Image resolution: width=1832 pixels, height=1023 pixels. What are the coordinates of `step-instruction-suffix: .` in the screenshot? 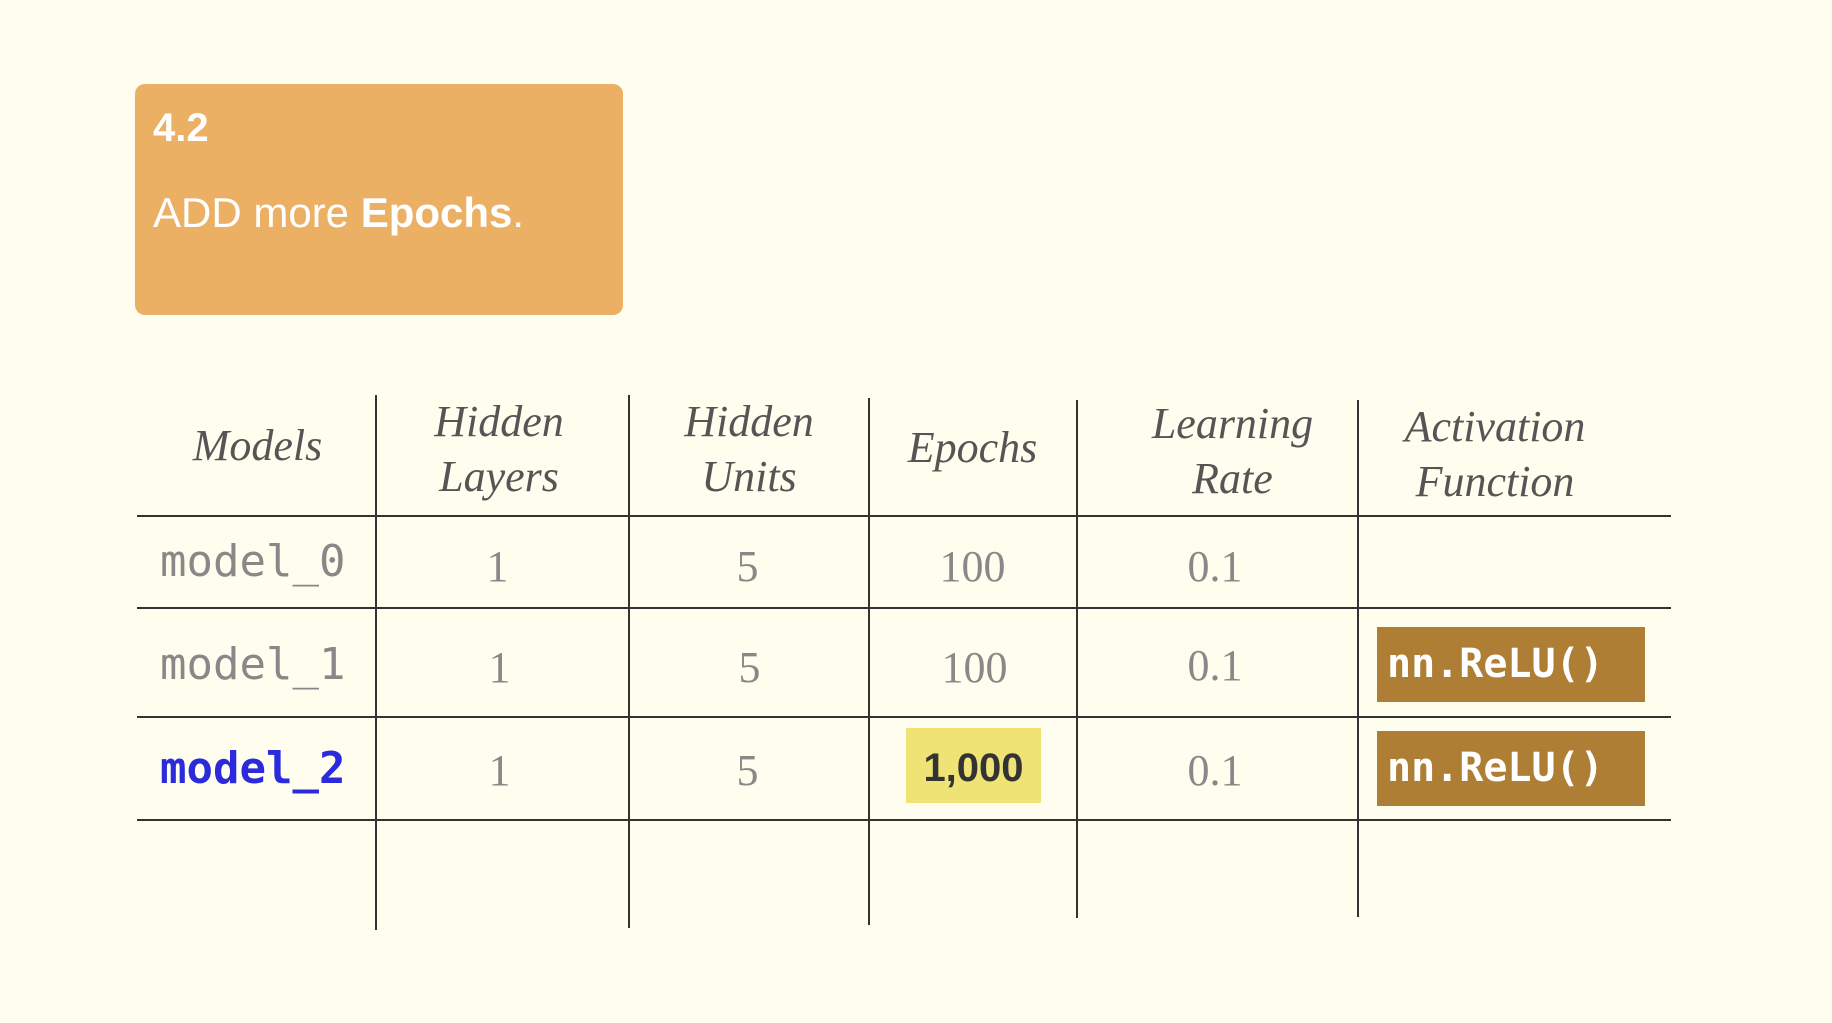 It's located at (518, 212).